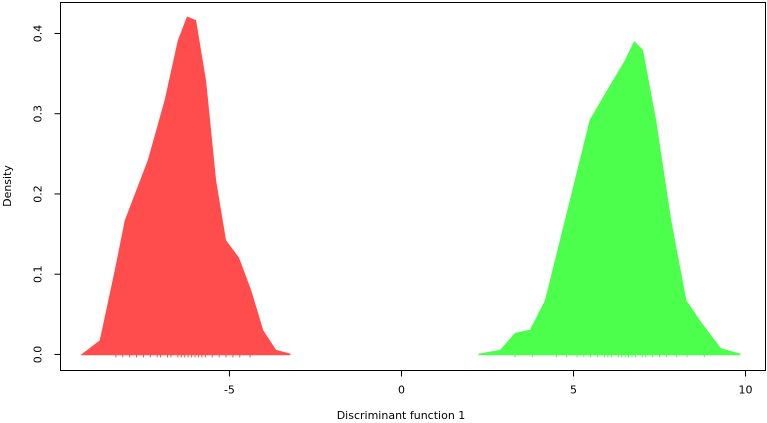  What do you see at coordinates (38, 274) in the screenshot?
I see `y-tick-label: 0.1` at bounding box center [38, 274].